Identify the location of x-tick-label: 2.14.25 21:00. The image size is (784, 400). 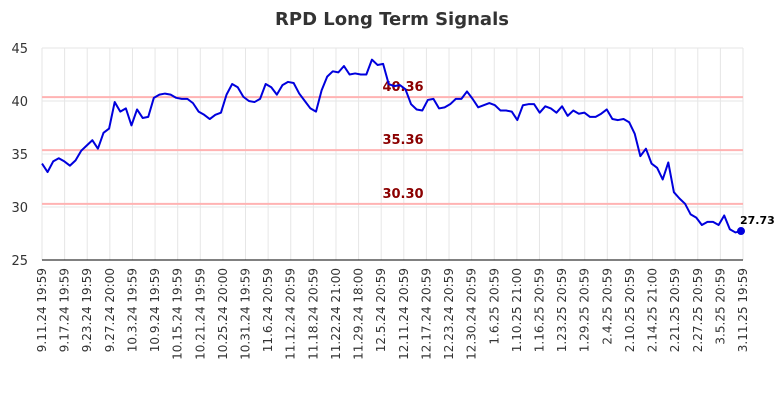
(653, 310).